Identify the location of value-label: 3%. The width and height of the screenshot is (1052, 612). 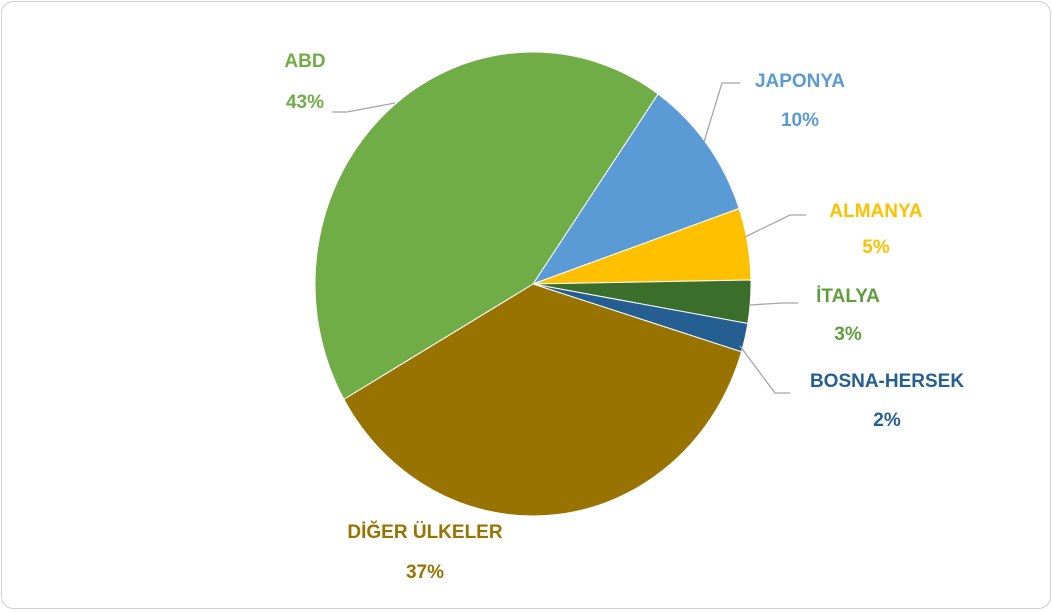
(848, 334).